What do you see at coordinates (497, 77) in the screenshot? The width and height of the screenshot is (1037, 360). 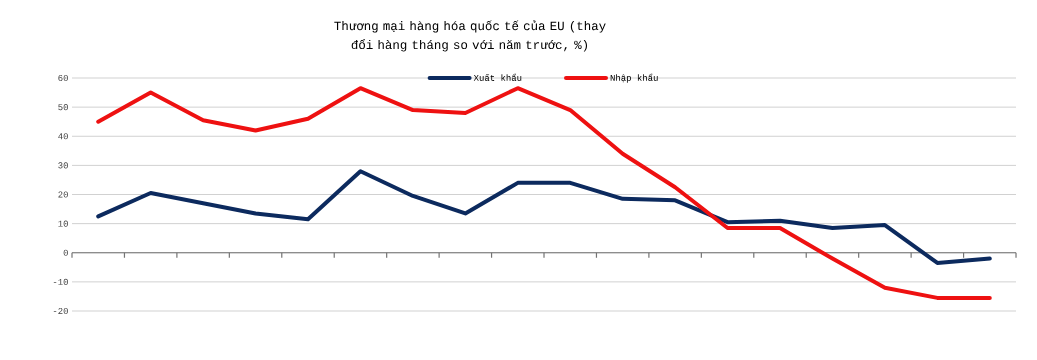 I see `legend-label: Xuất khẩu` at bounding box center [497, 77].